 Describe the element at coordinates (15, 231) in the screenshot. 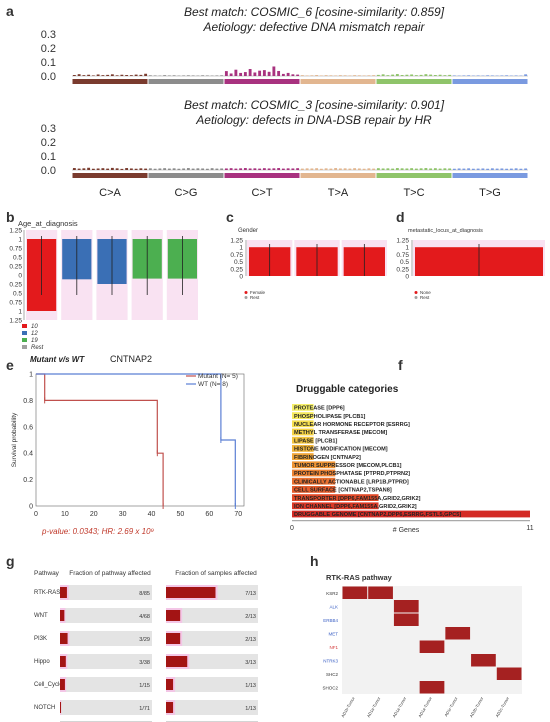

I see `y-tick-label: 1.25` at that location.